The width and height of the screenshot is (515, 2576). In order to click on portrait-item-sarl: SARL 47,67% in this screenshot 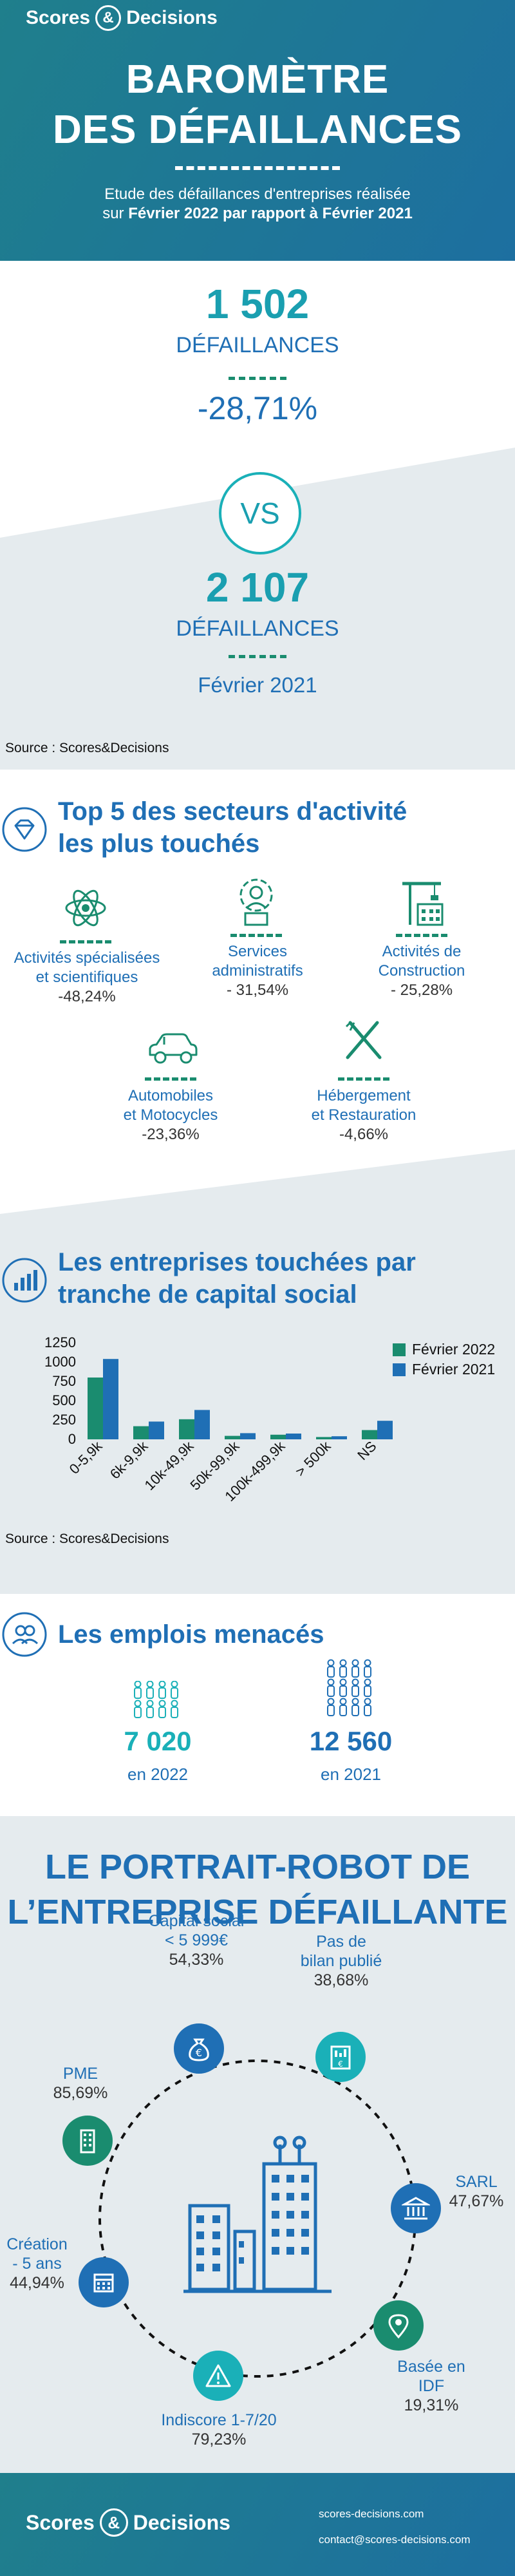, I will do `click(476, 2191)`.